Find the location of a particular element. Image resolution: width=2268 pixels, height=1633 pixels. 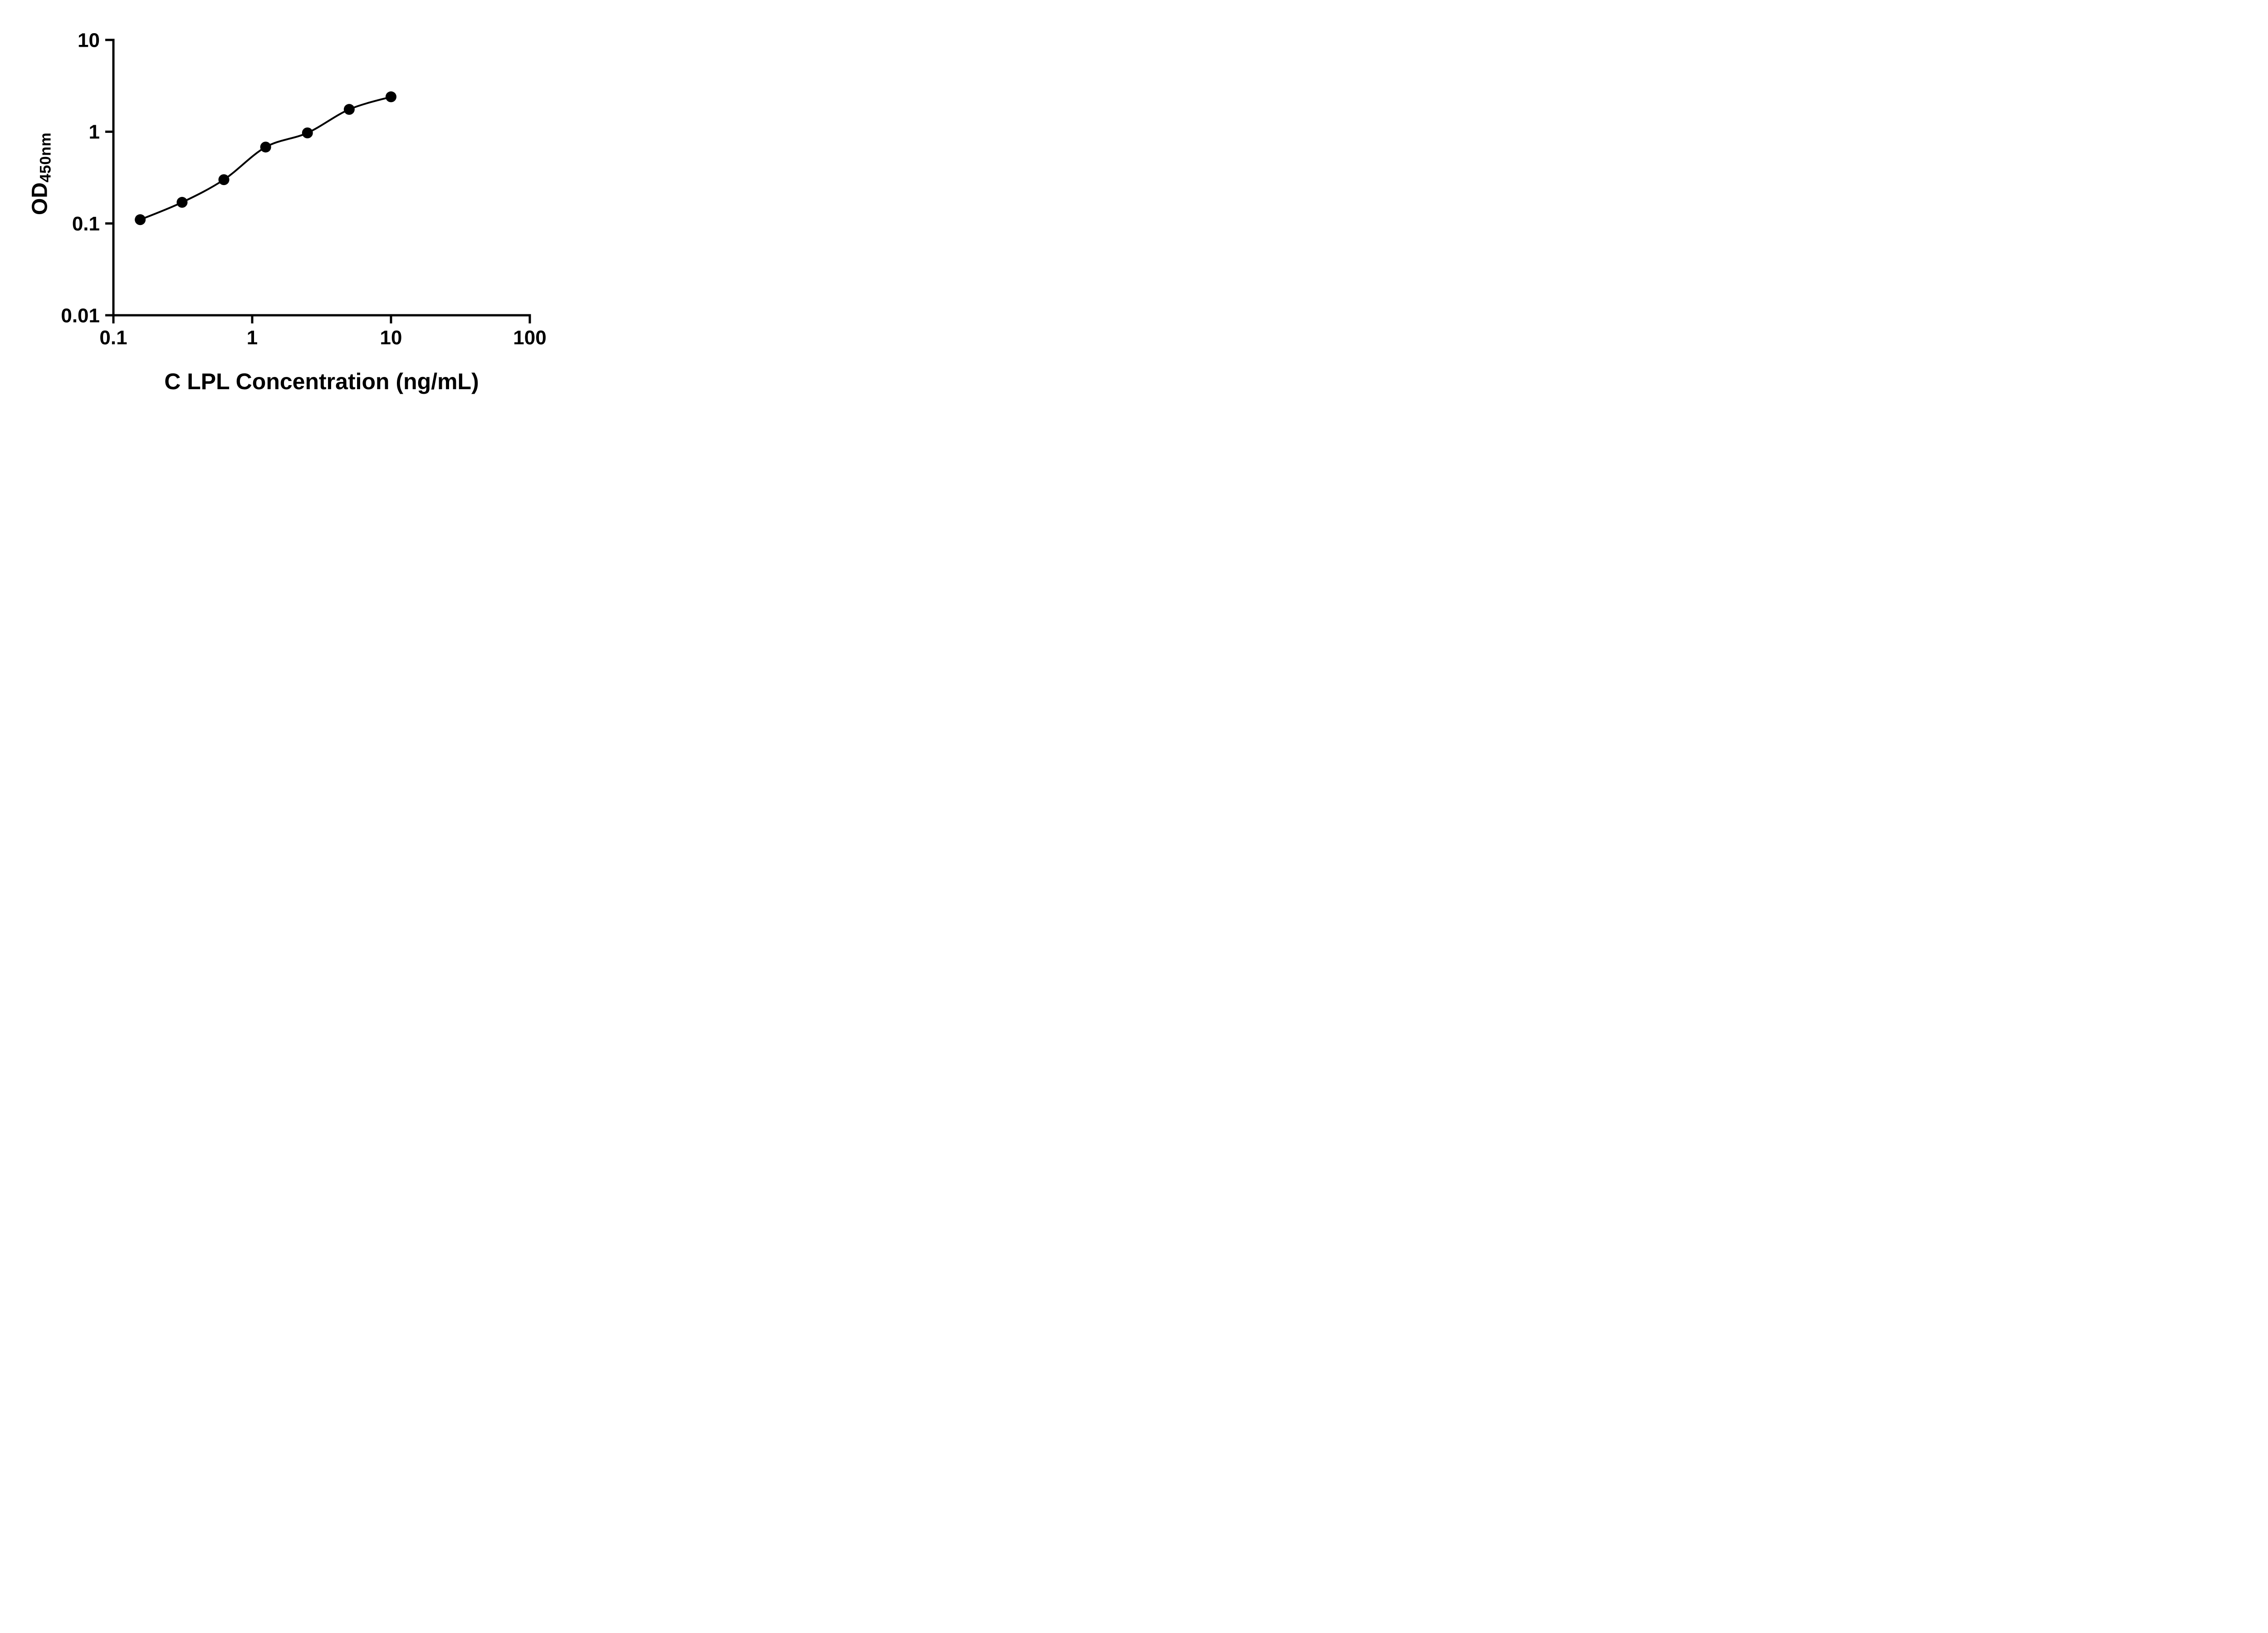

y-axis-title: OD450nm is located at coordinates (41, 173).